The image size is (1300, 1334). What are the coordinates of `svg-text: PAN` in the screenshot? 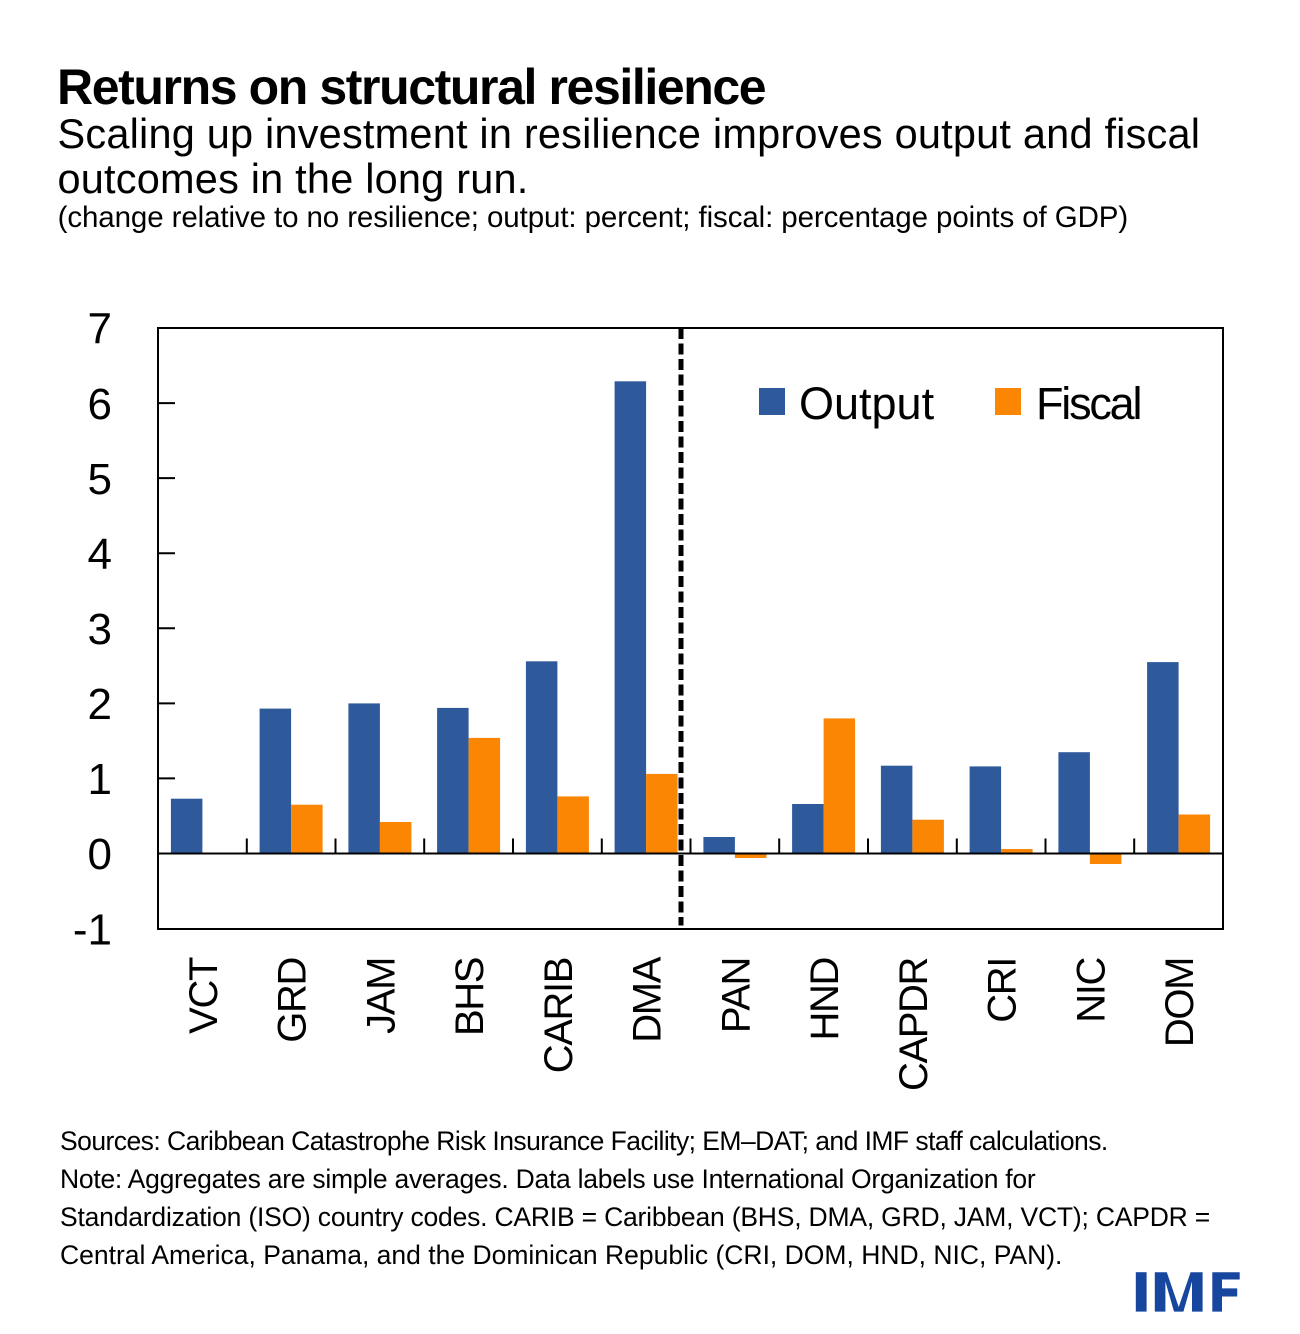 It's located at (737, 995).